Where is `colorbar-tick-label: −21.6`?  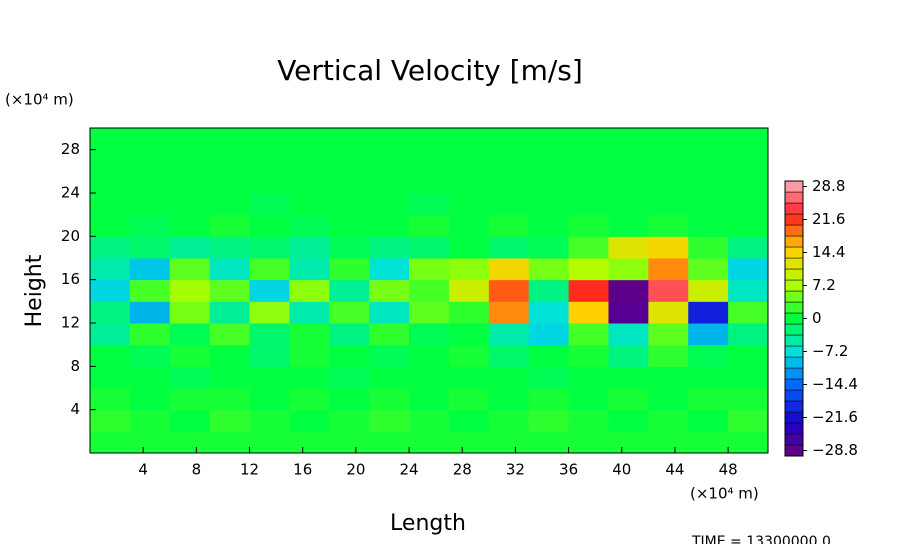
colorbar-tick-label: −21.6 is located at coordinates (835, 417).